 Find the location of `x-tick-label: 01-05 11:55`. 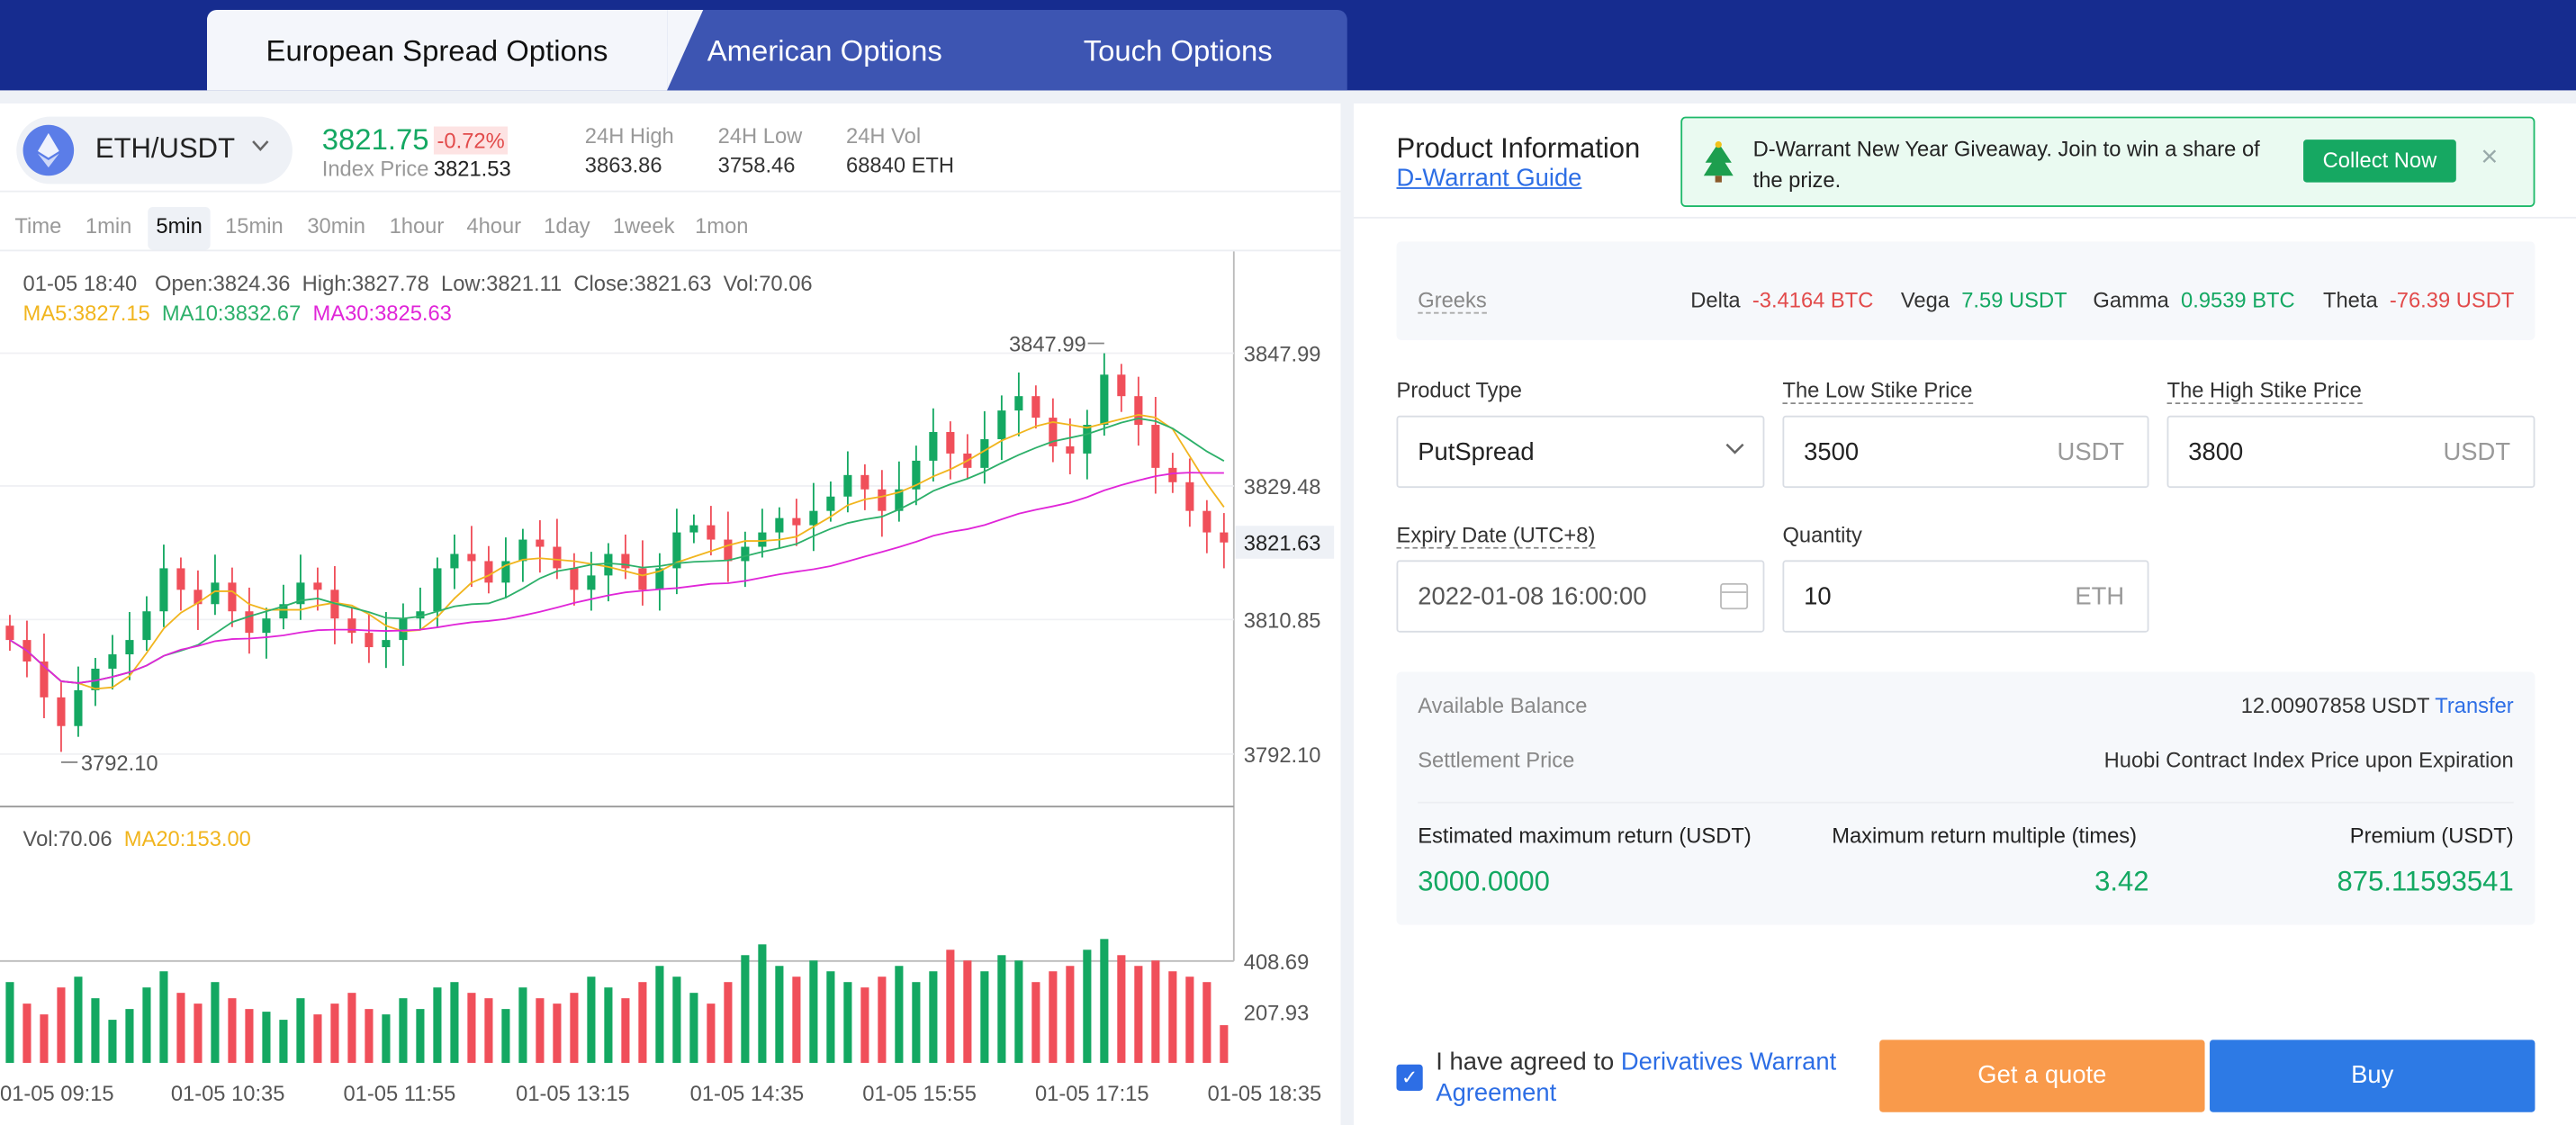

x-tick-label: 01-05 11:55 is located at coordinates (399, 1094).